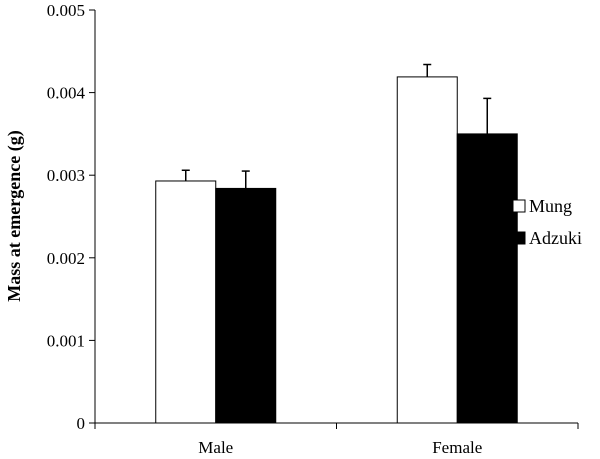 This screenshot has height=459, width=600. Describe the element at coordinates (71, 217) in the screenshot. I see `y-axis: 0 0.001 0.002 0.003 0.004 0.005` at that location.